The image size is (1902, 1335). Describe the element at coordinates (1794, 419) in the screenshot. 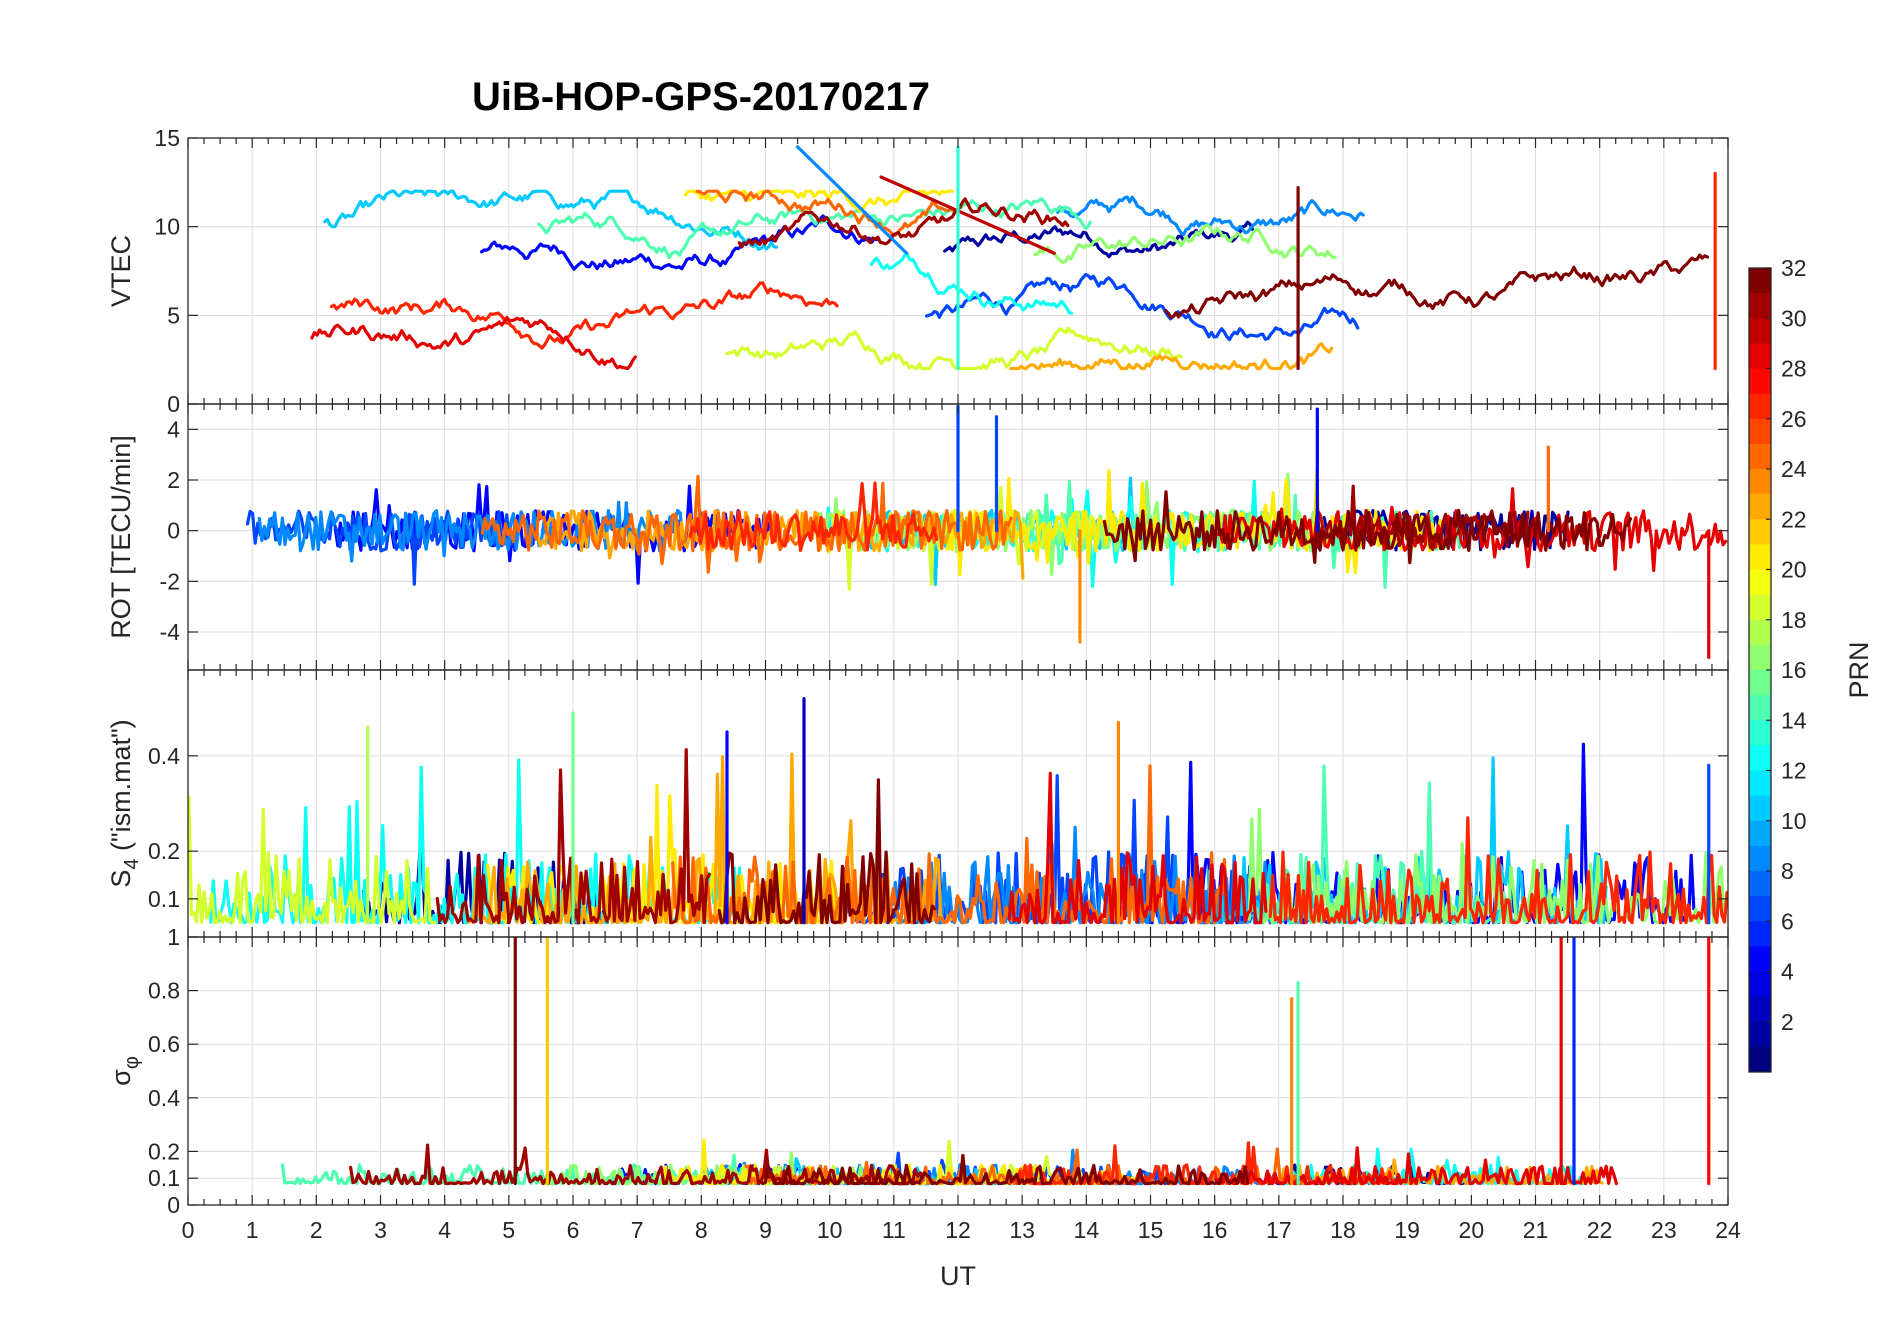

I see `colorbar-tick-label: 26` at that location.